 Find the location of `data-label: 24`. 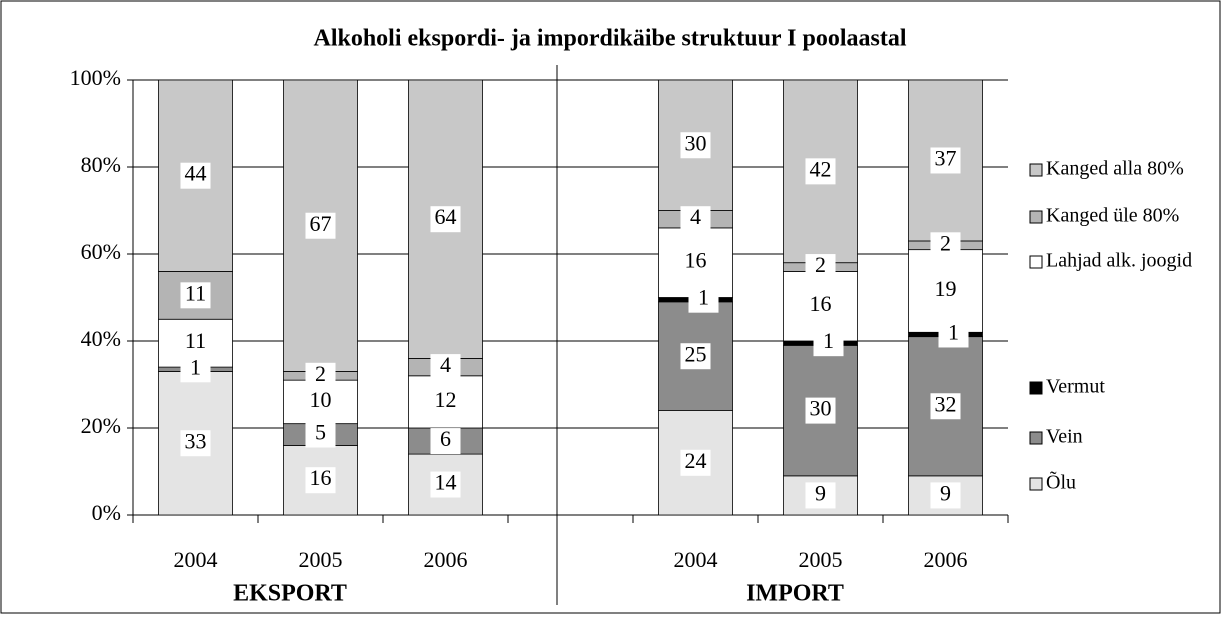

data-label: 24 is located at coordinates (696, 460).